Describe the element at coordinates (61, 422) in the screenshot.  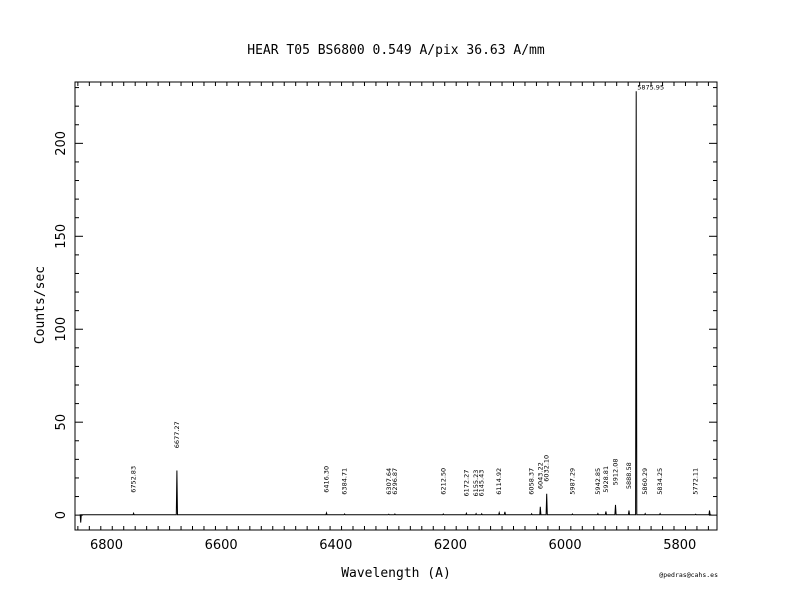
I see `y-tick-label: 50` at that location.